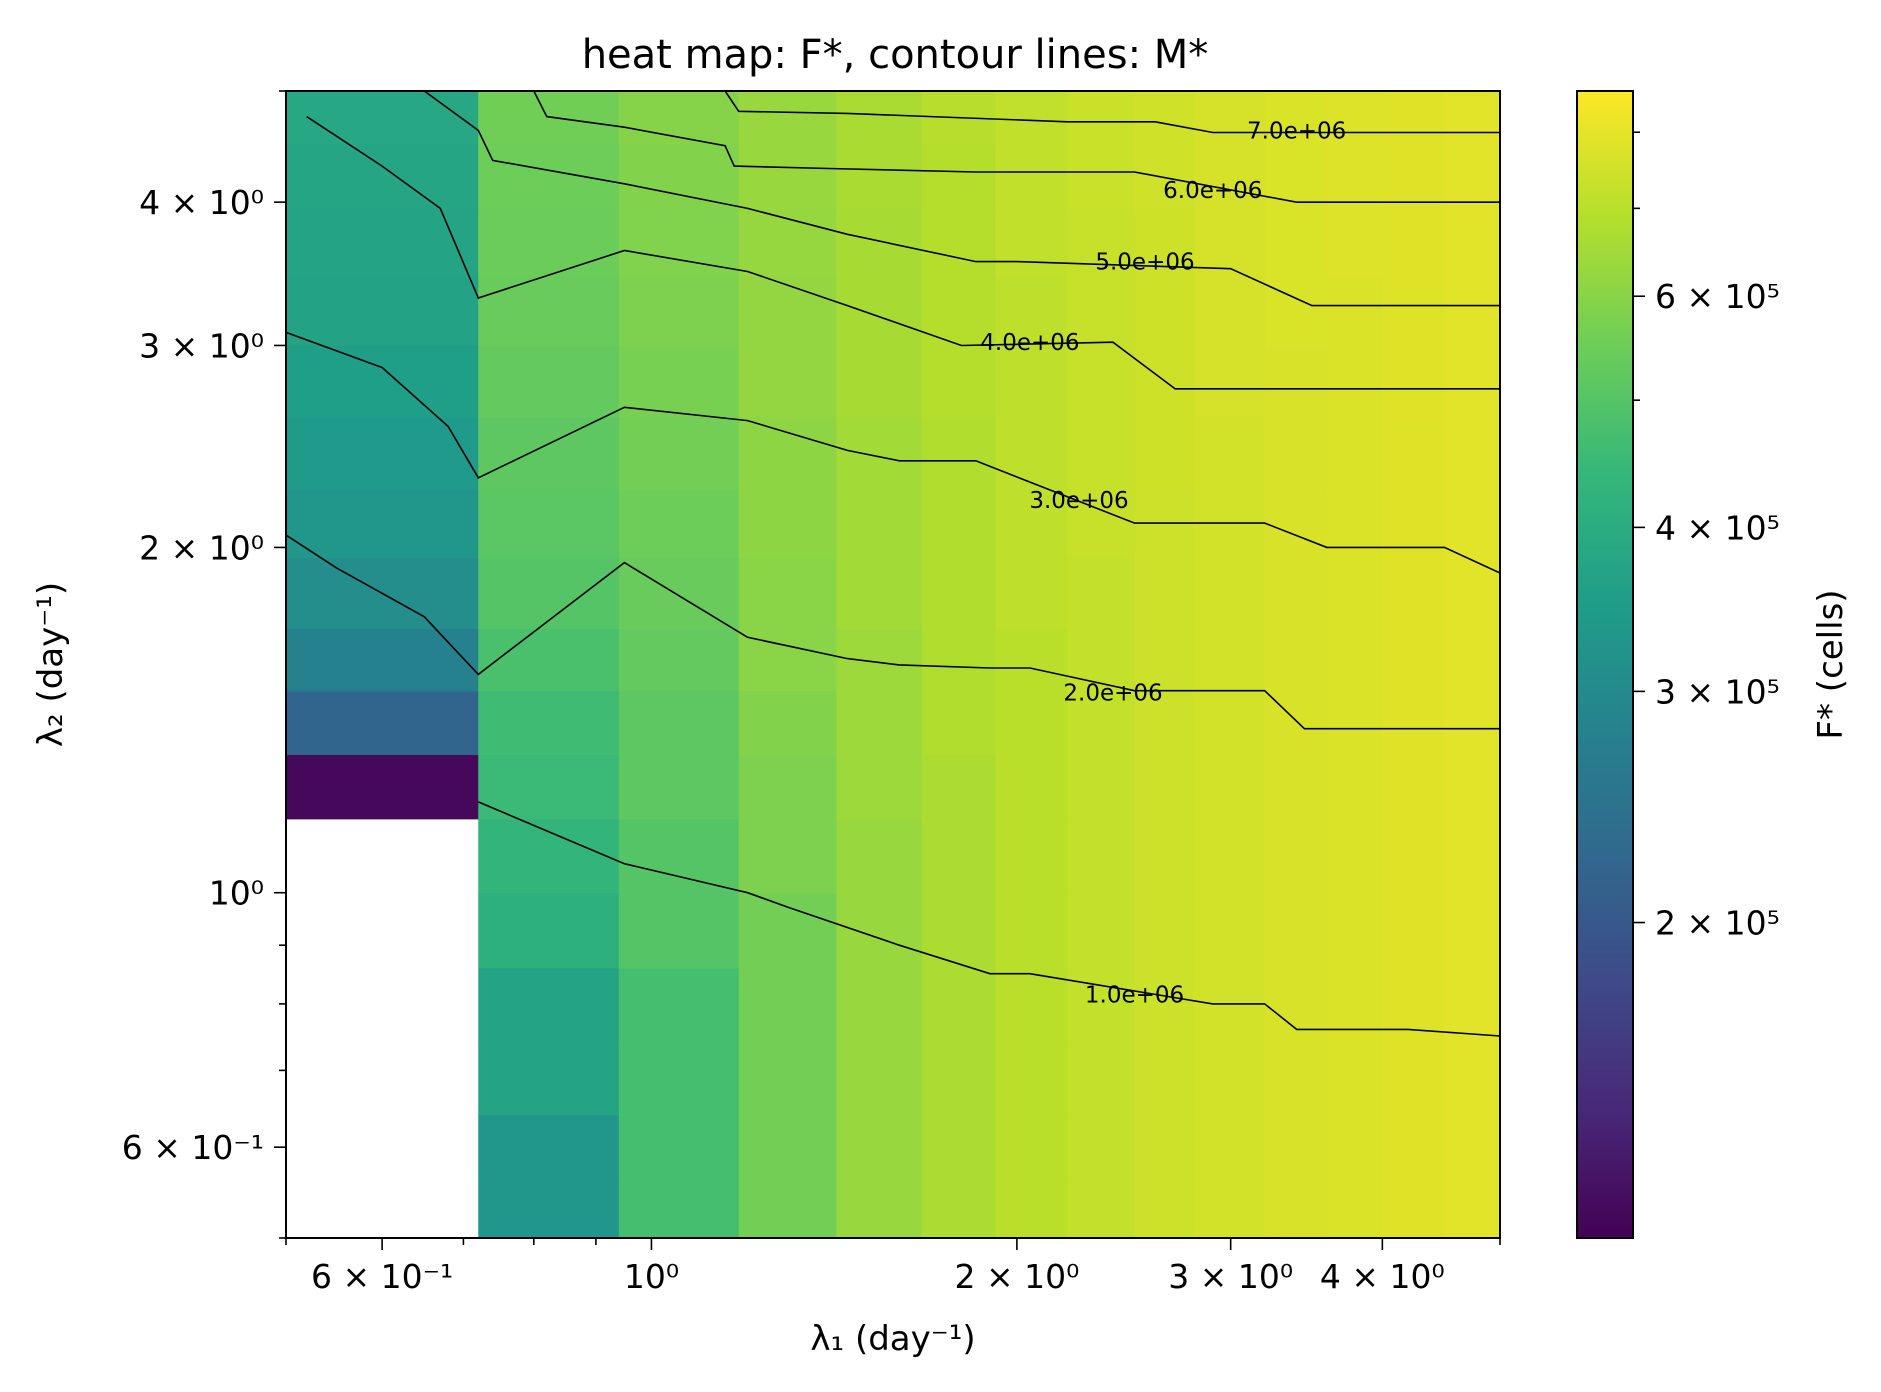 The height and width of the screenshot is (1392, 1881). Describe the element at coordinates (236, 893) in the screenshot. I see `y-tick-label: 10⁰` at that location.